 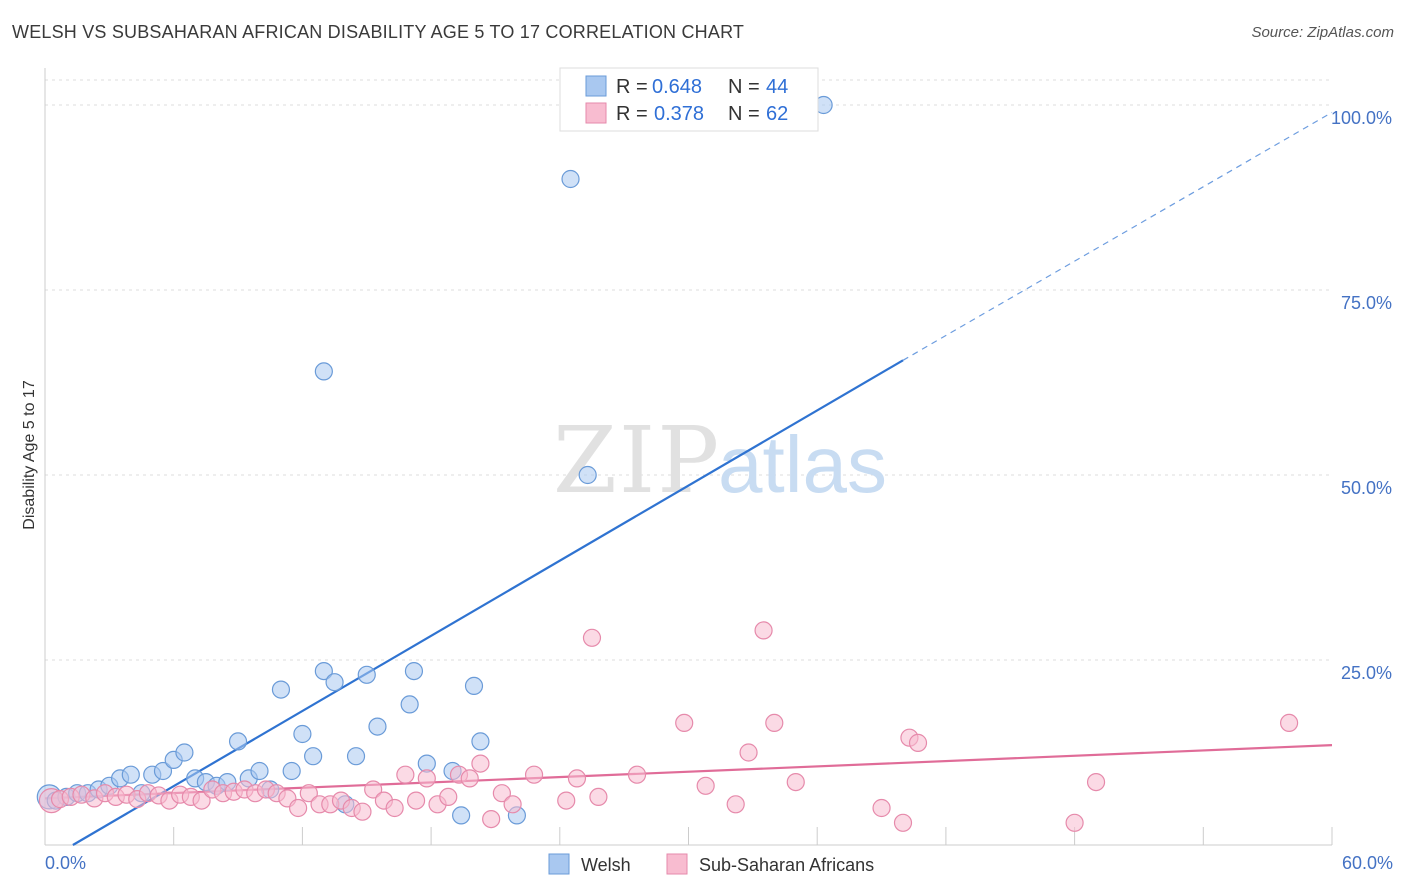 What do you see at coordinates (632, 114) in the screenshot?
I see `legend-r-label-2: R =` at bounding box center [632, 114].